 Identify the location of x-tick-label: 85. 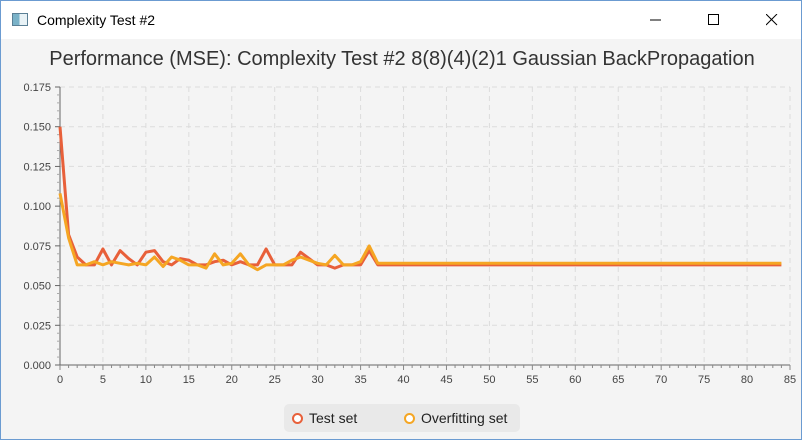
(790, 380).